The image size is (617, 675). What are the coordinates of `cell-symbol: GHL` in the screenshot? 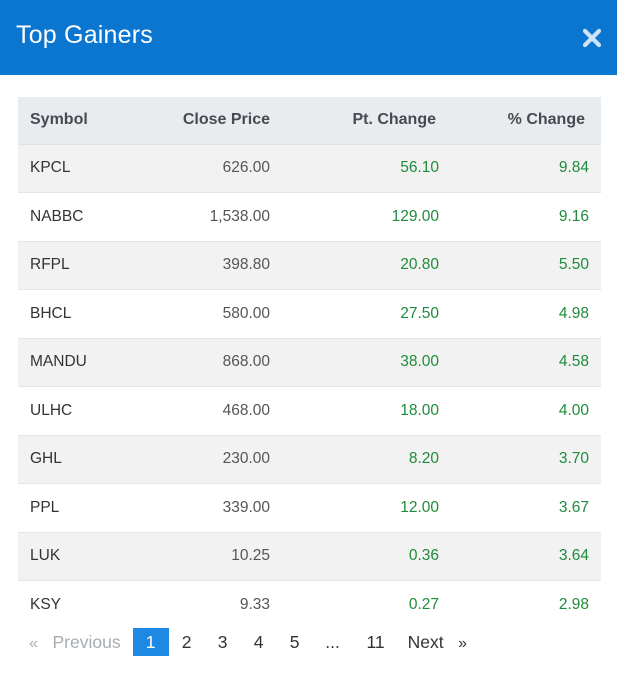 It's located at (46, 459).